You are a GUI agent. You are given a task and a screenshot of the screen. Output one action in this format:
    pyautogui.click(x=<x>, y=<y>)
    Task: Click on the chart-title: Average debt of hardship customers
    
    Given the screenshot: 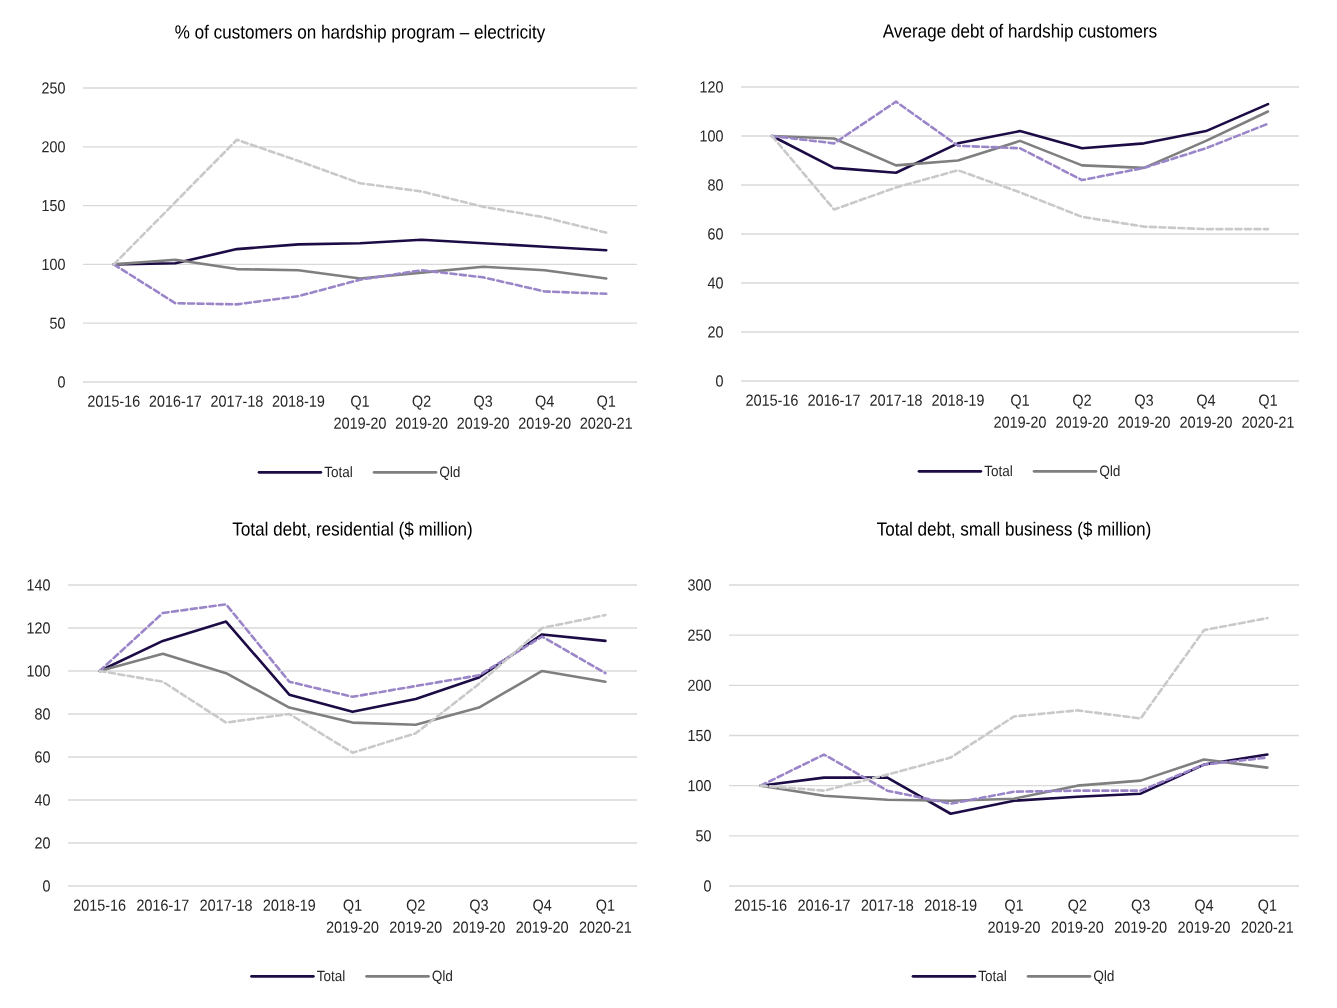 What is the action you would take?
    pyautogui.click(x=1019, y=32)
    